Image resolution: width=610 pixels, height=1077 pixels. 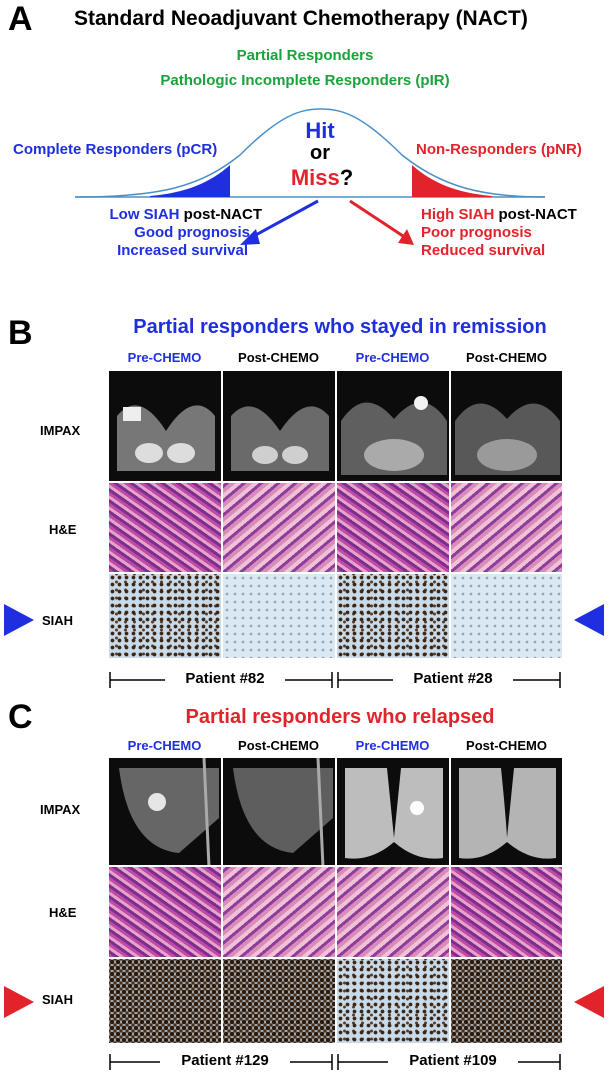 I want to click on panel-c-title: Partial responders who relapsed, so click(x=340, y=717).